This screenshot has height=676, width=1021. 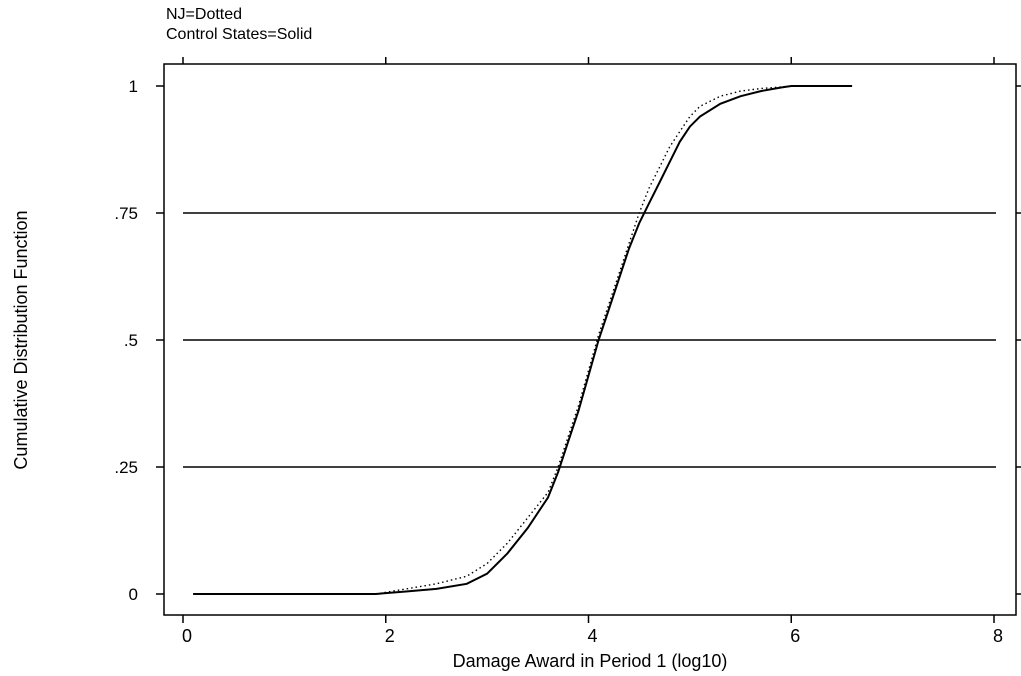 I want to click on x-tick-label-1: 2, so click(x=390, y=636).